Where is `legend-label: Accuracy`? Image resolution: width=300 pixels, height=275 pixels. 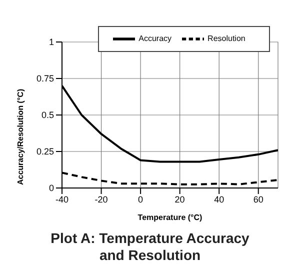 legend-label: Accuracy is located at coordinates (155, 39).